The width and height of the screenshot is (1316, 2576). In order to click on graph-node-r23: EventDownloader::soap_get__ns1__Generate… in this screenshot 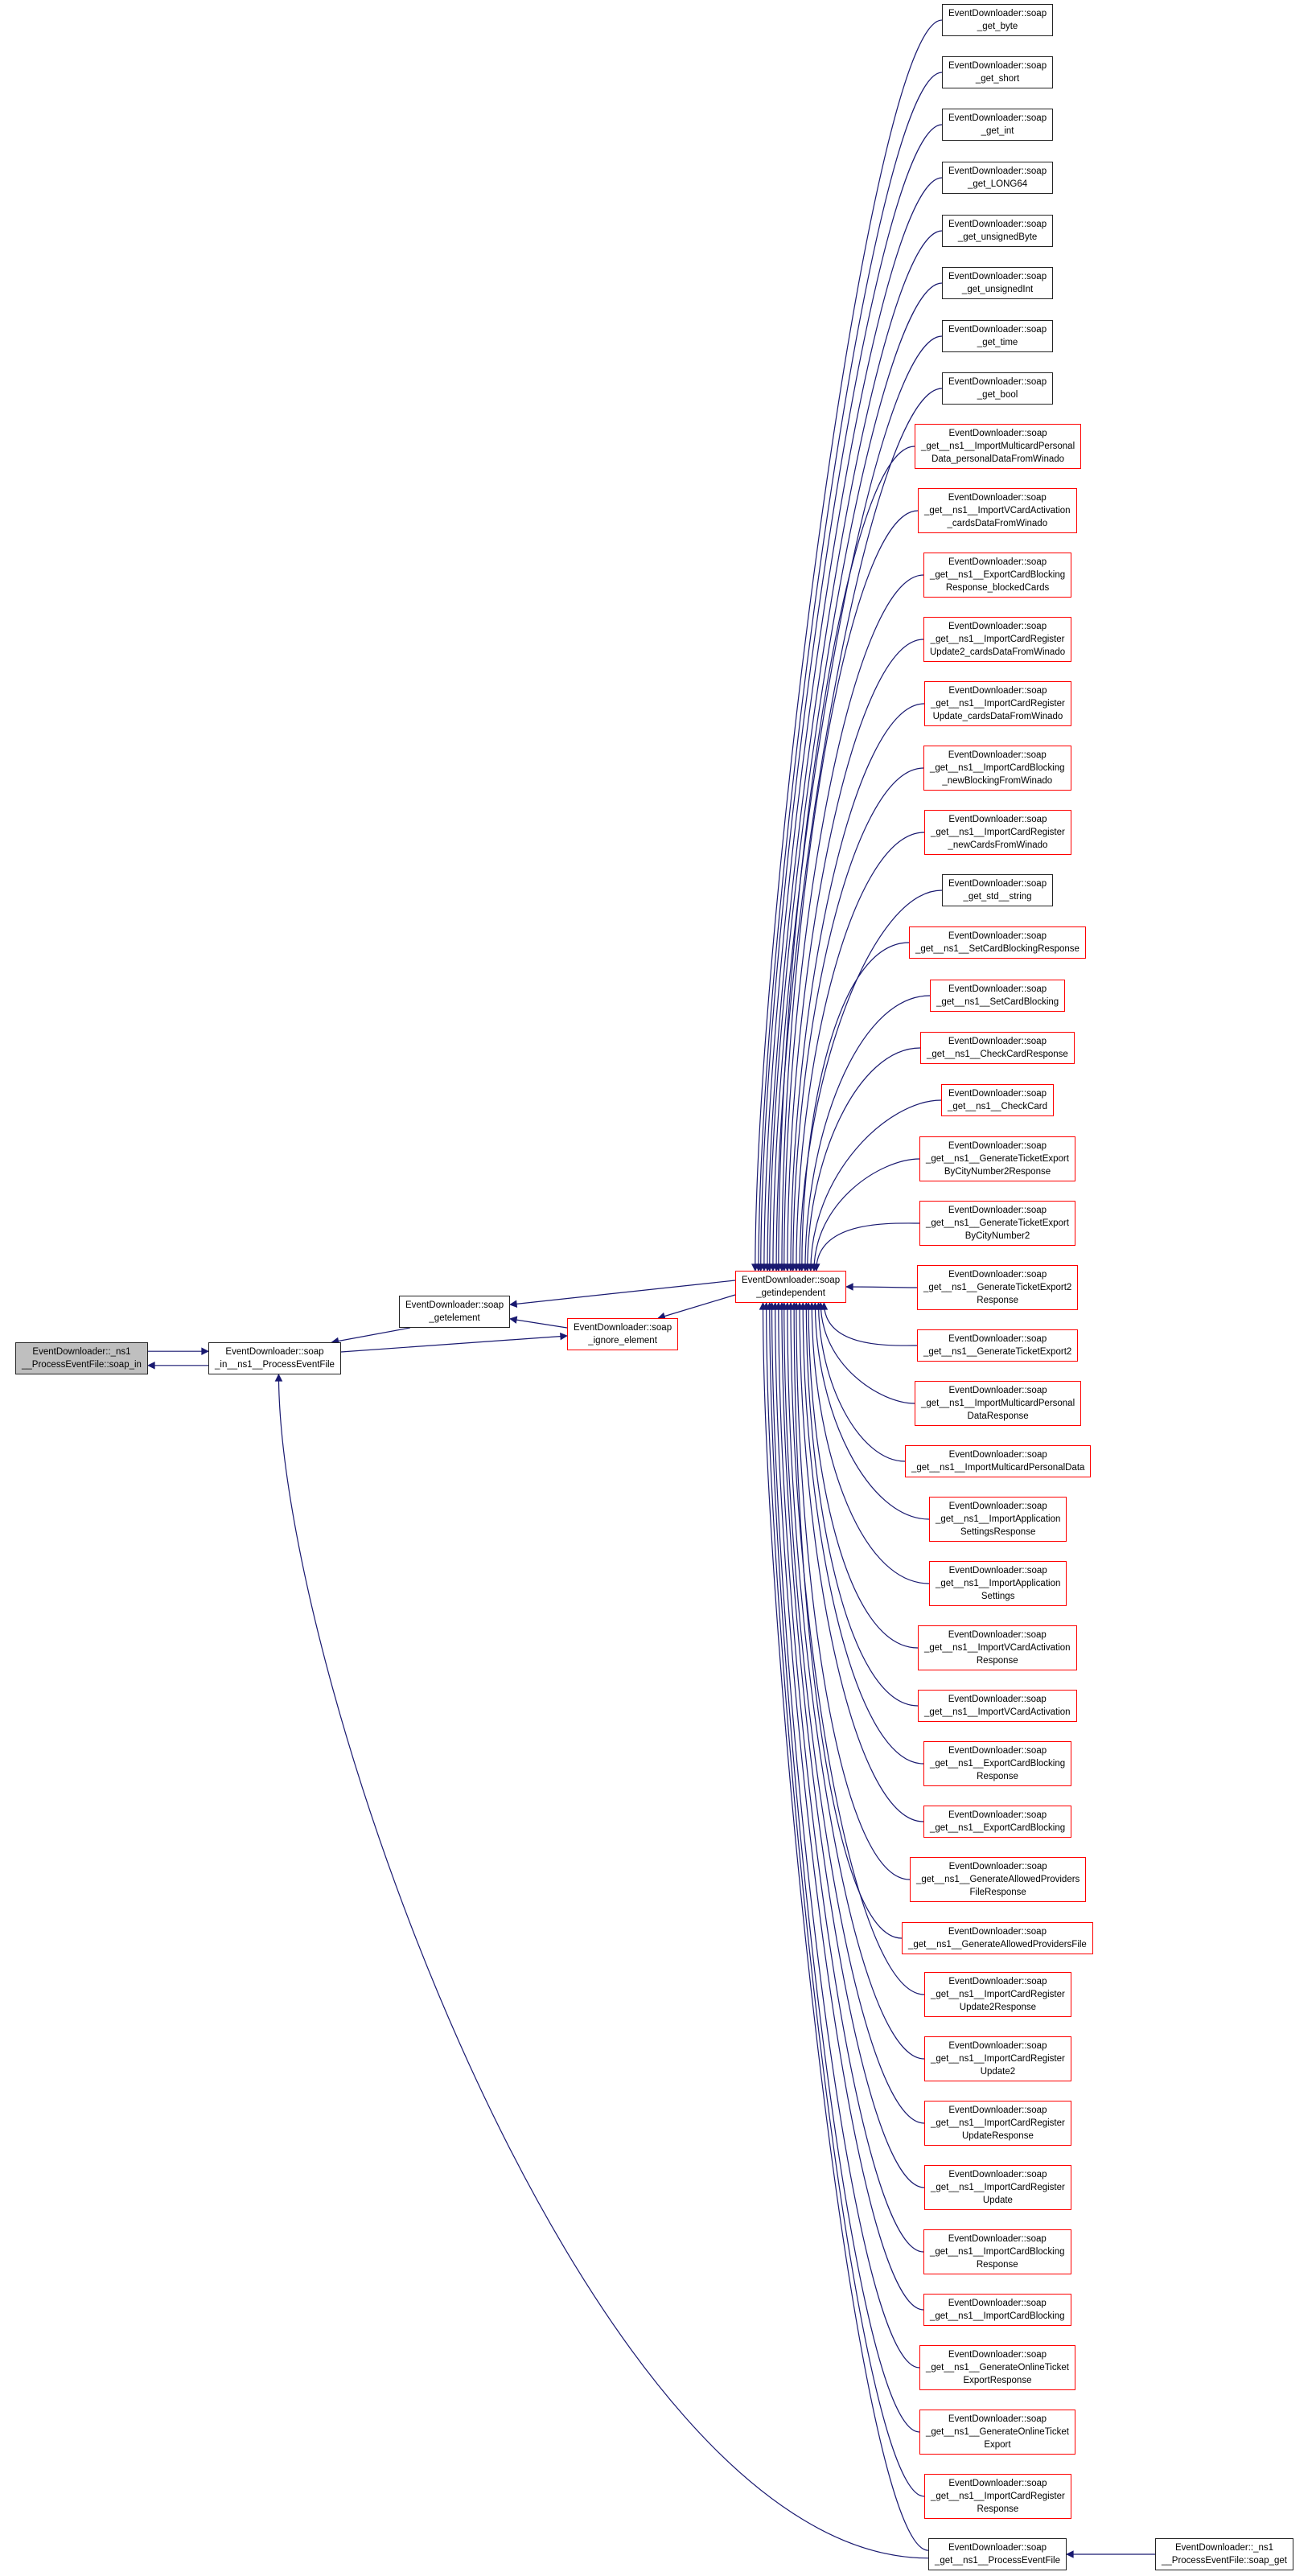, I will do `click(998, 1287)`.